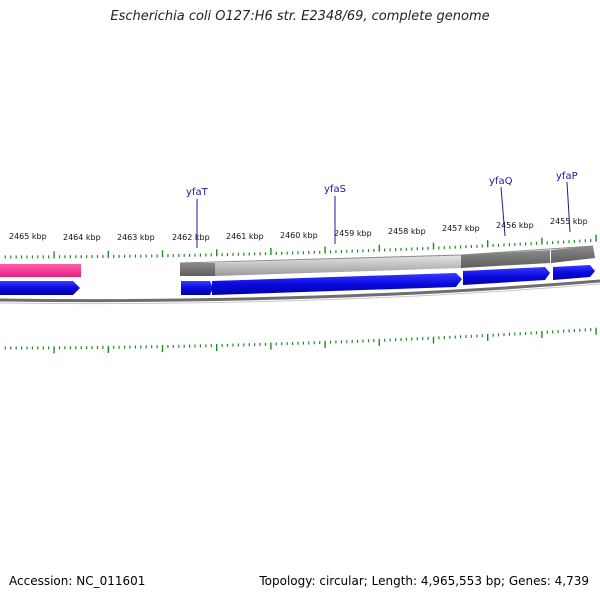 This screenshot has width=600, height=600. What do you see at coordinates (515, 225) in the screenshot?
I see `ruler-label: 2456 kbp` at bounding box center [515, 225].